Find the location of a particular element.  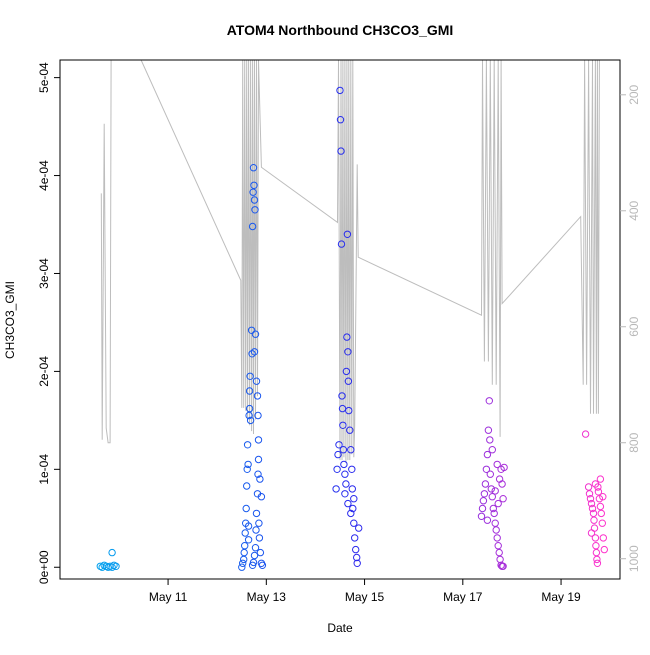

right-y-tick-label: 800 is located at coordinates (634, 442).